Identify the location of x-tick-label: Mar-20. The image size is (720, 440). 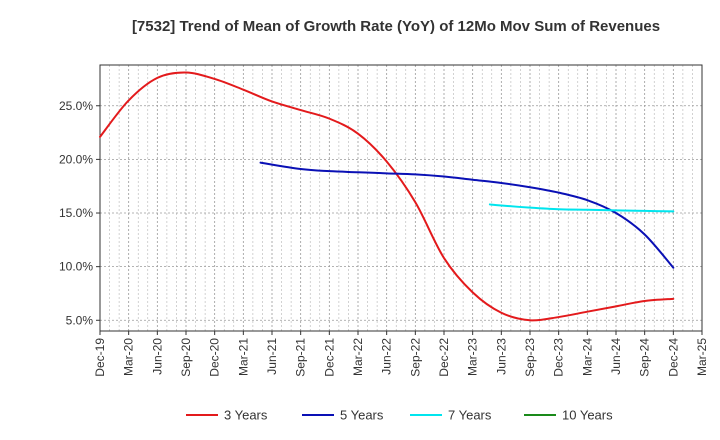
(129, 357).